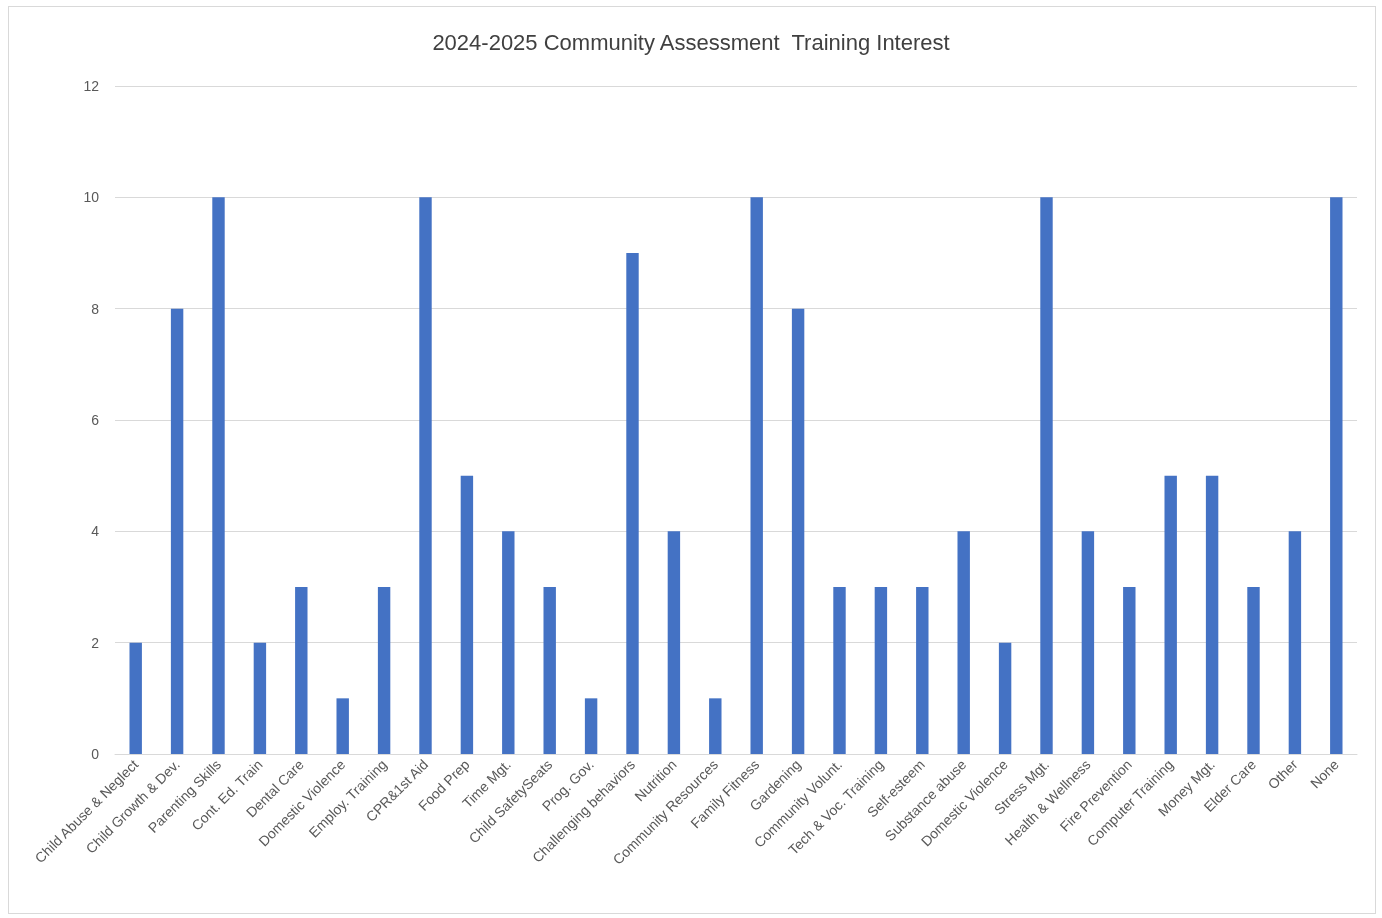 This screenshot has width=1382, height=918. Describe the element at coordinates (691, 42) in the screenshot. I see `chart-title: 2024-2025 Community Assessment Training Interest` at that location.